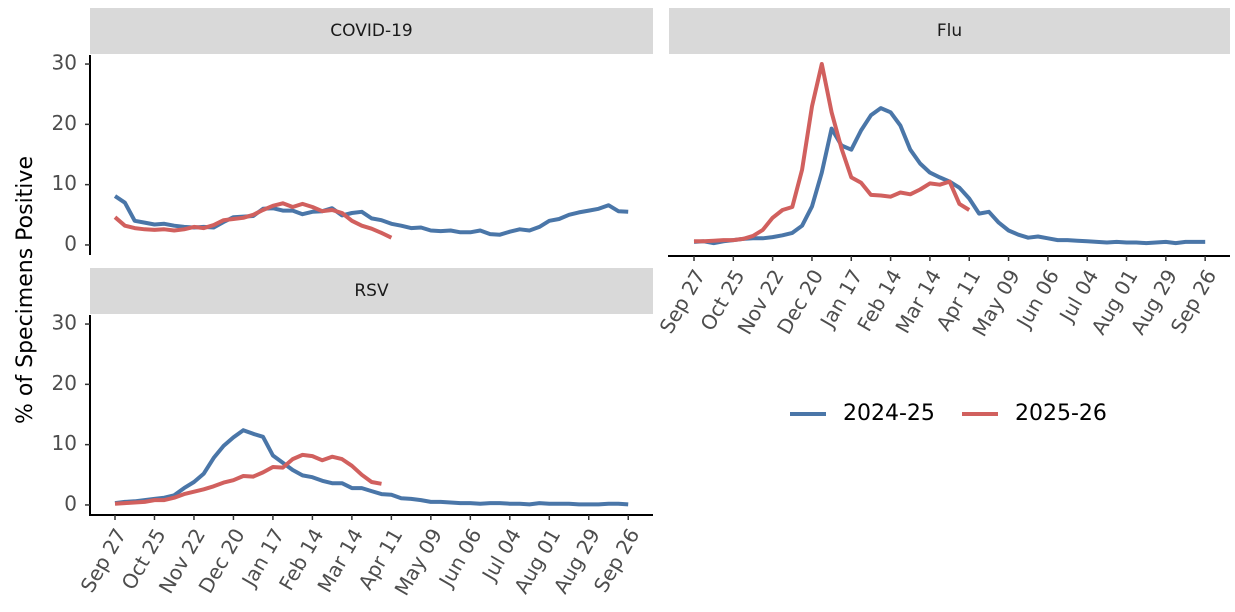  Describe the element at coordinates (889, 413) in the screenshot. I see `legend-label: 2024-25` at that location.